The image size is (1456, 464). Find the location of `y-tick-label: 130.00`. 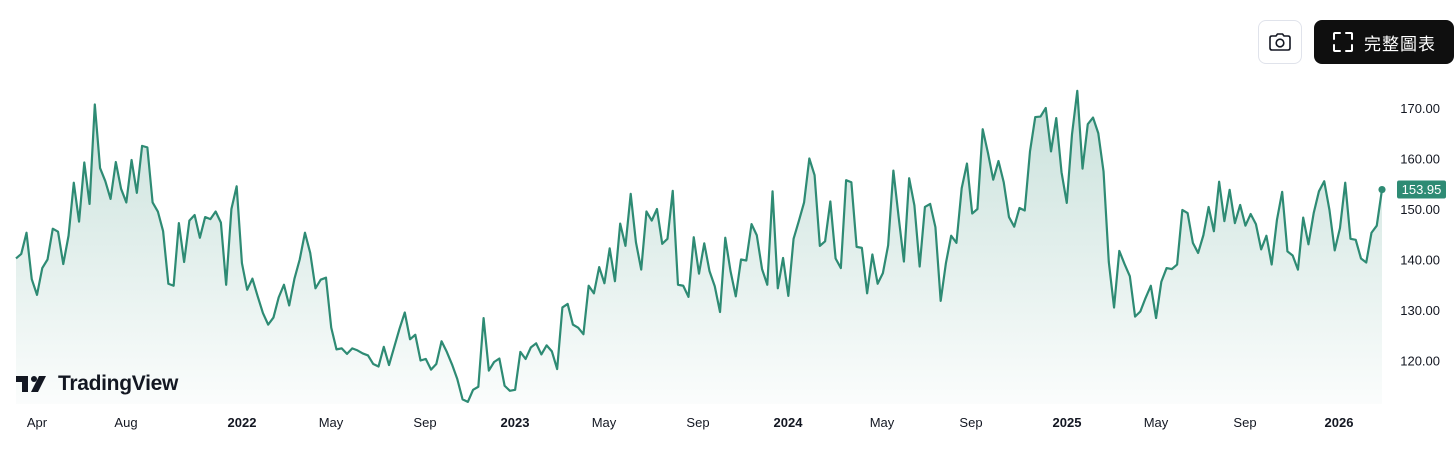

y-tick-label: 130.00 is located at coordinates (1420, 310).